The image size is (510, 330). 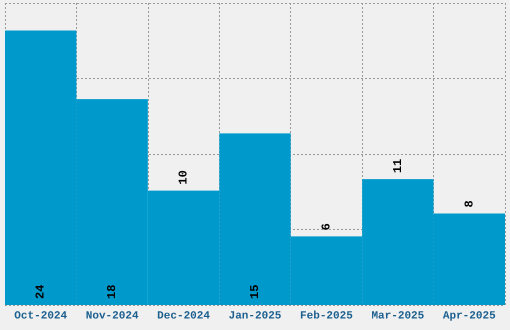 What do you see at coordinates (112, 291) in the screenshot?
I see `data-label: 18` at bounding box center [112, 291].